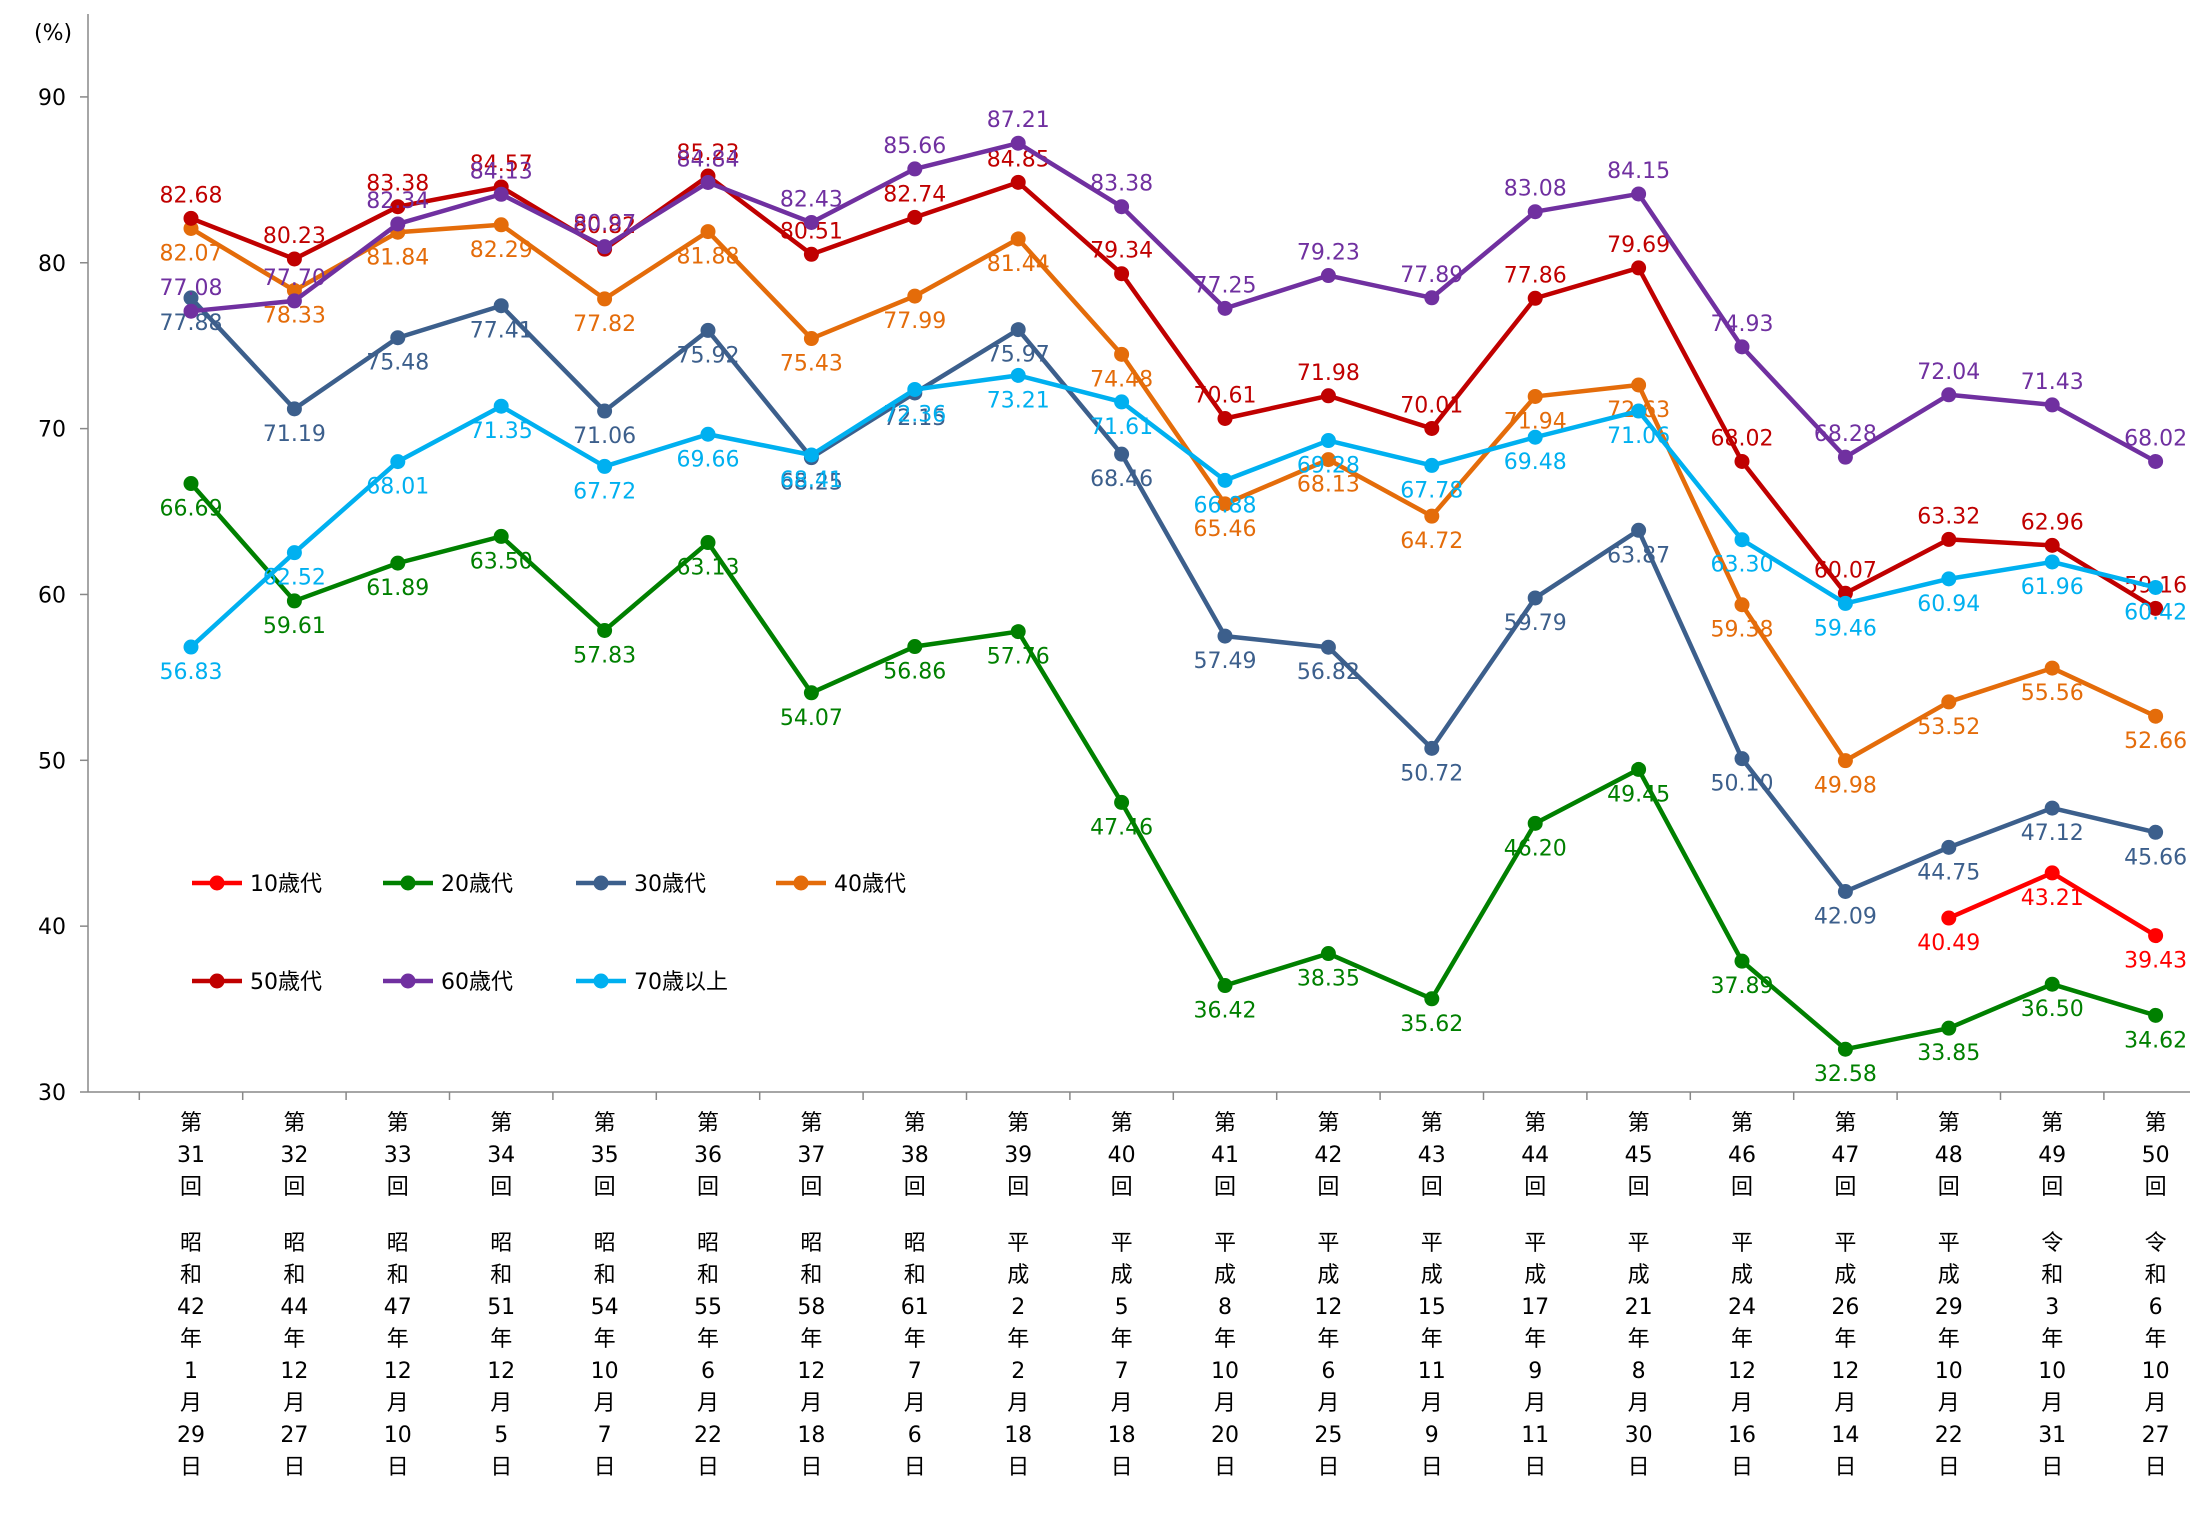  I want to click on x-tick-label: 第 39 回, so click(1018, 1155).